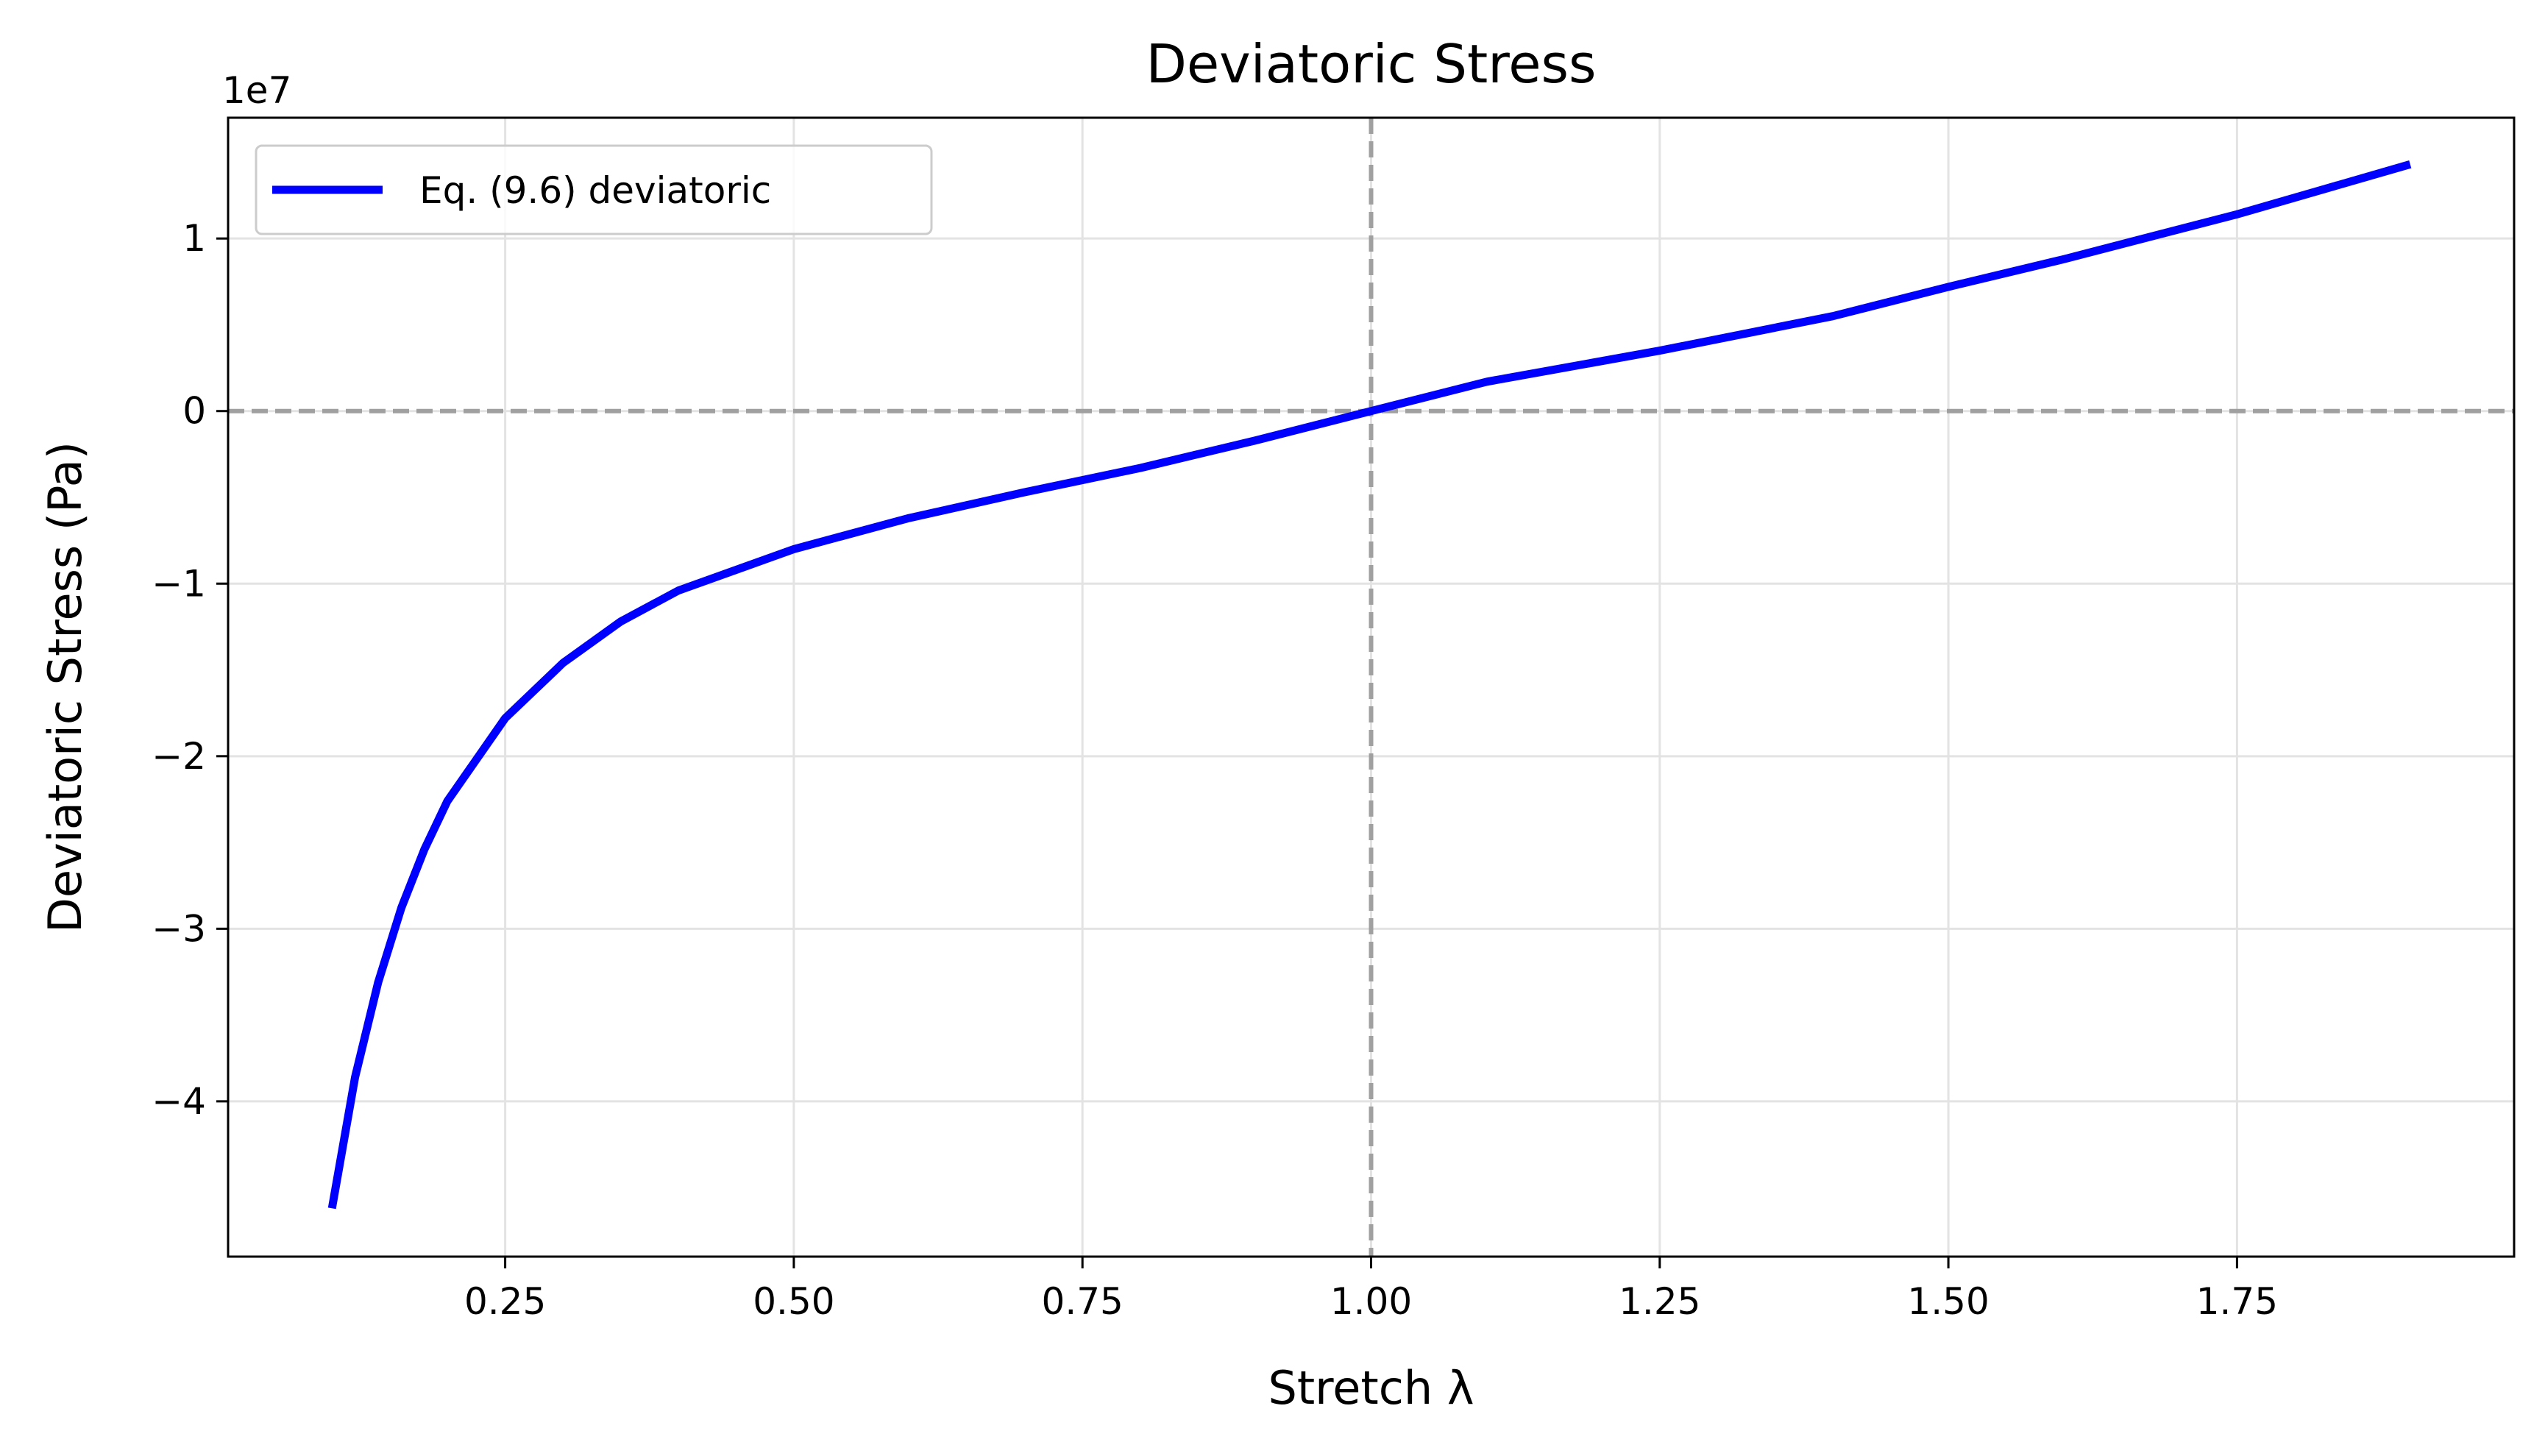  What do you see at coordinates (1371, 64) in the screenshot?
I see `chart-title: Deviatoric Stress` at bounding box center [1371, 64].